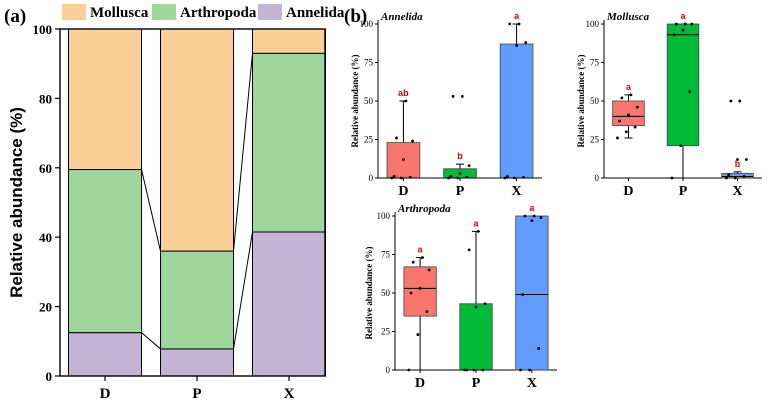  What do you see at coordinates (105, 99) in the screenshot?
I see `bar-D-mollusca` at bounding box center [105, 99].